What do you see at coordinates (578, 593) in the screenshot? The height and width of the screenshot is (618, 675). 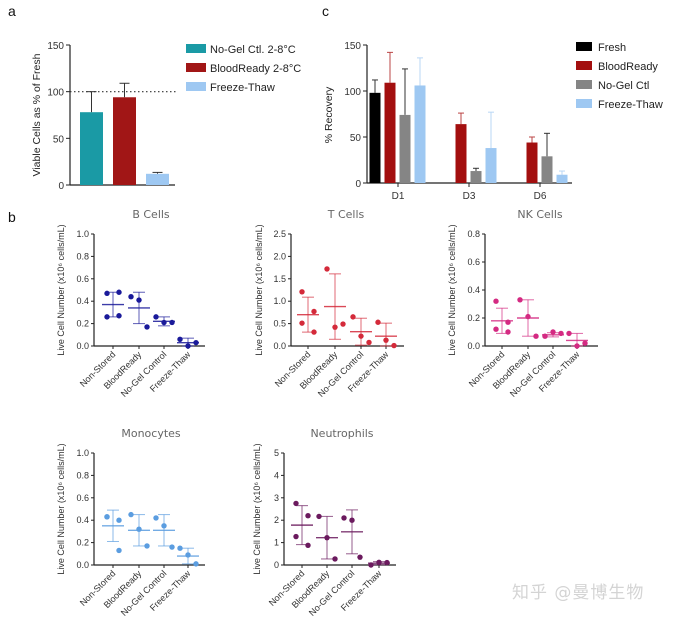 I see `watermark: 知乎 @曼博生物` at bounding box center [578, 593].